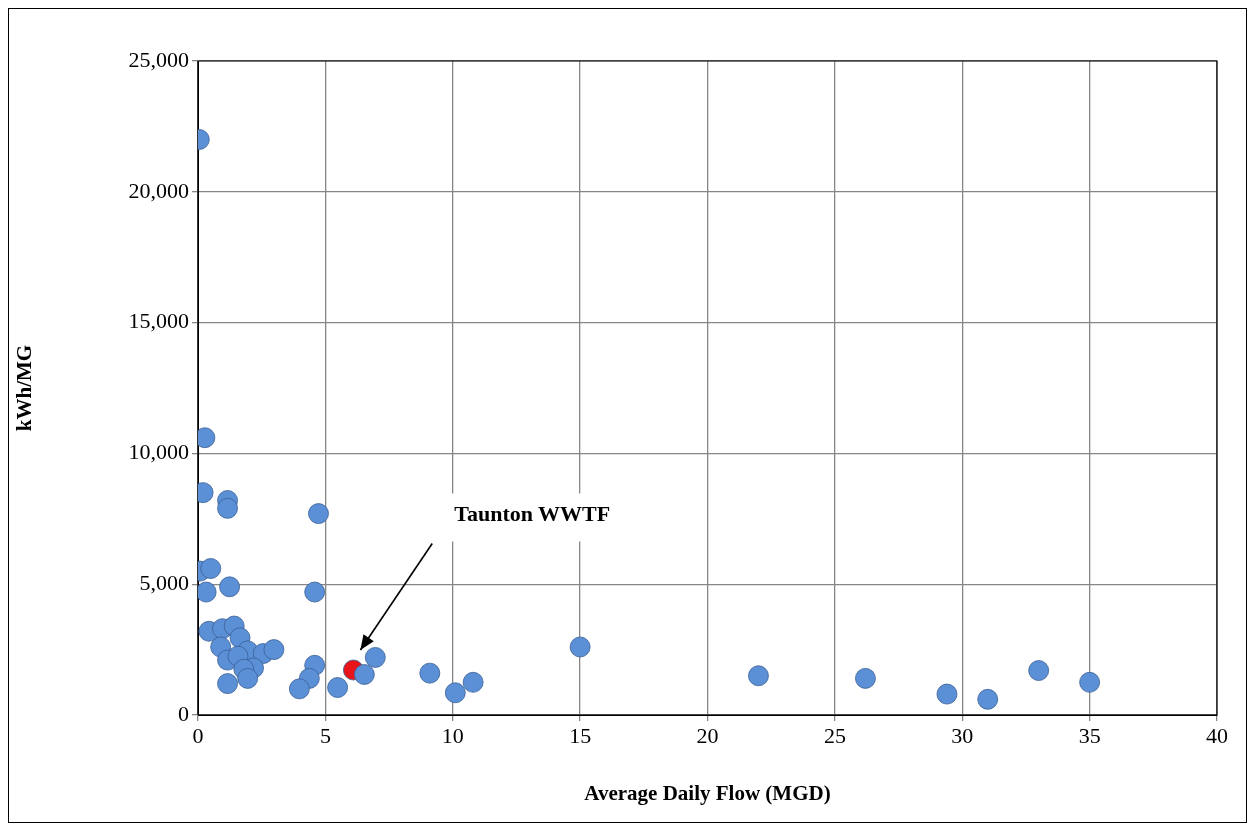 The width and height of the screenshot is (1255, 831). Describe the element at coordinates (158, 190) in the screenshot. I see `y-tick-label: 20,000` at that location.